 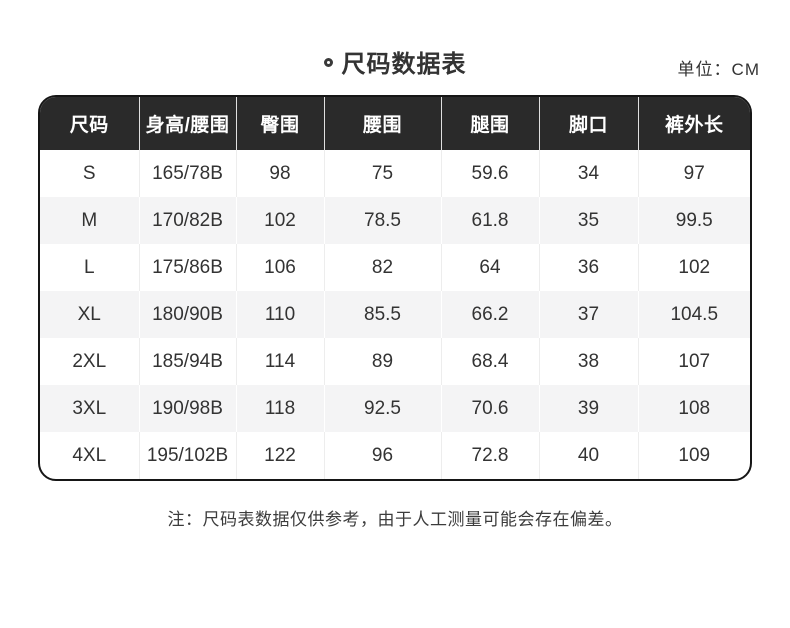 What do you see at coordinates (382, 220) in the screenshot?
I see `table-cell: 78.5` at bounding box center [382, 220].